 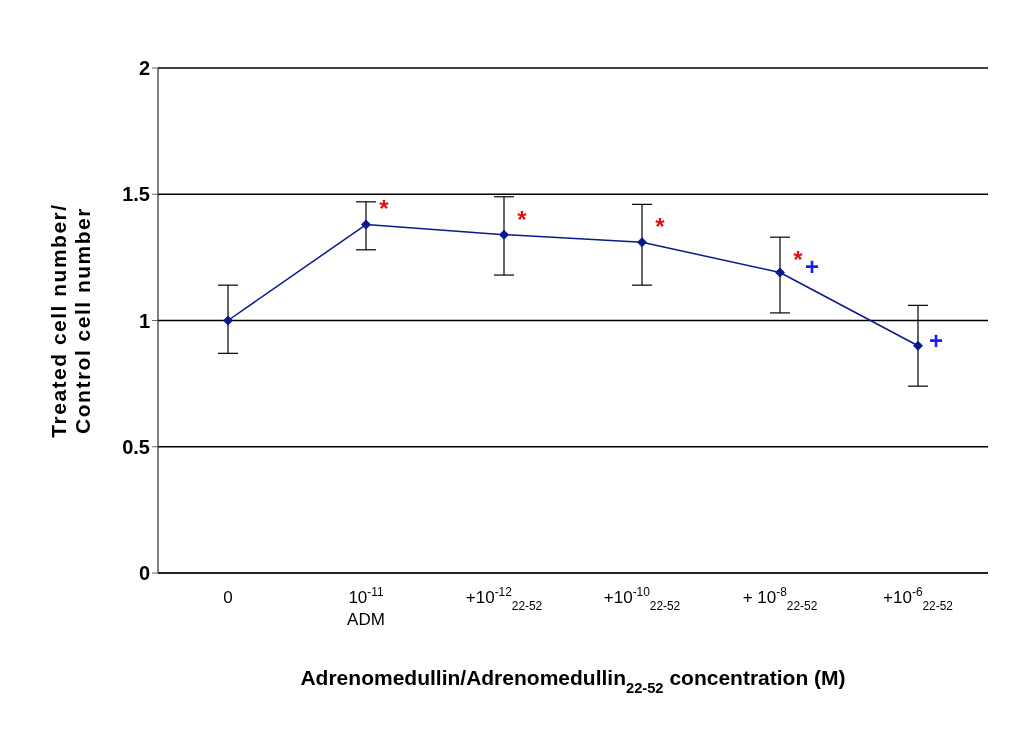 What do you see at coordinates (573, 681) in the screenshot?
I see `x-axis-title: Adrenomedullin/Adrenomedullin$_{22-52}$ concentration (M)` at bounding box center [573, 681].